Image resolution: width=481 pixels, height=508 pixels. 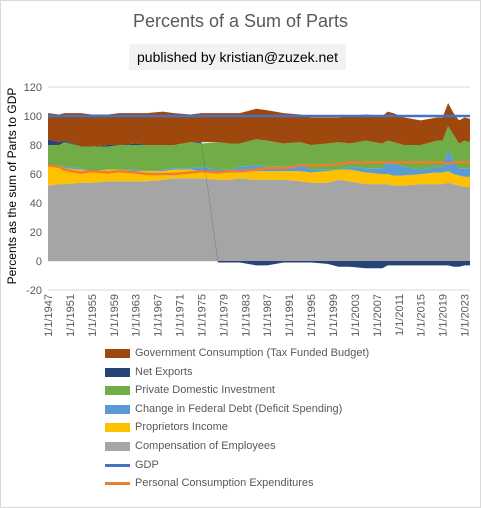 I want to click on x-tick-label: 1/1/1975, so click(x=202, y=315).